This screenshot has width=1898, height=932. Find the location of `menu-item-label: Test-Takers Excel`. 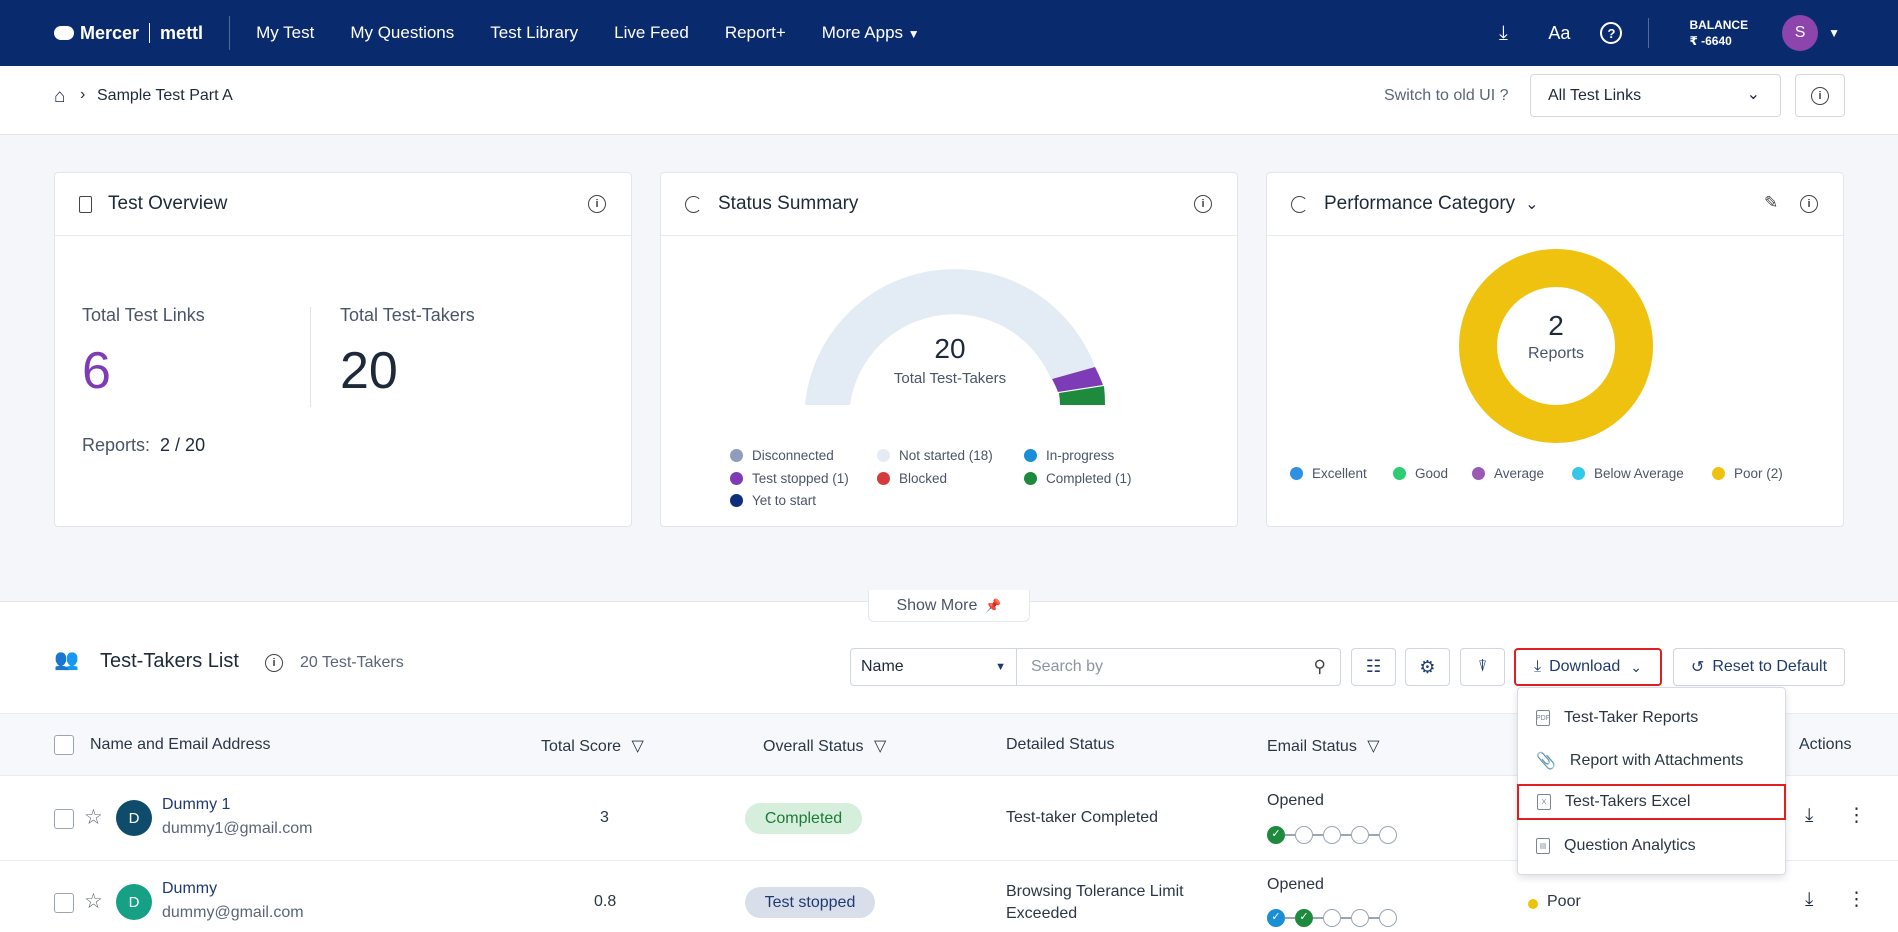

menu-item-label: Test-Takers Excel is located at coordinates (1628, 801).